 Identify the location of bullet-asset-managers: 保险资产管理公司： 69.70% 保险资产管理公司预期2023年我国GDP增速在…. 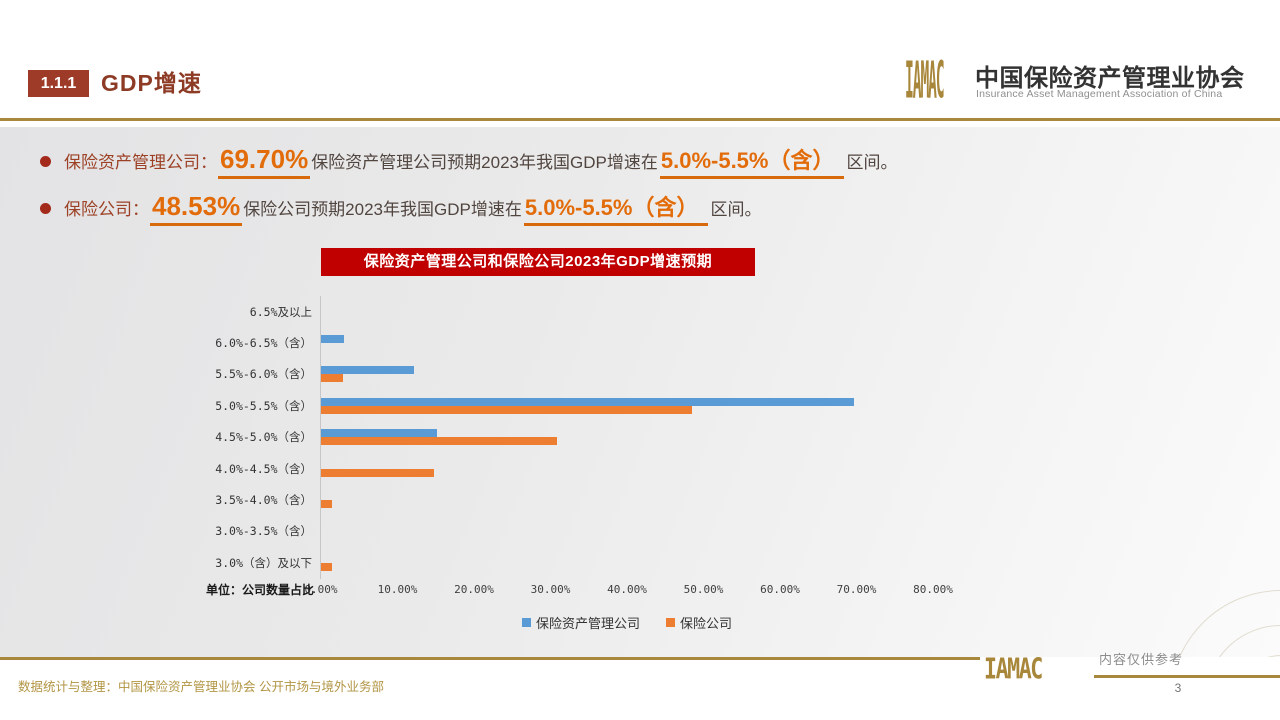
(468, 161).